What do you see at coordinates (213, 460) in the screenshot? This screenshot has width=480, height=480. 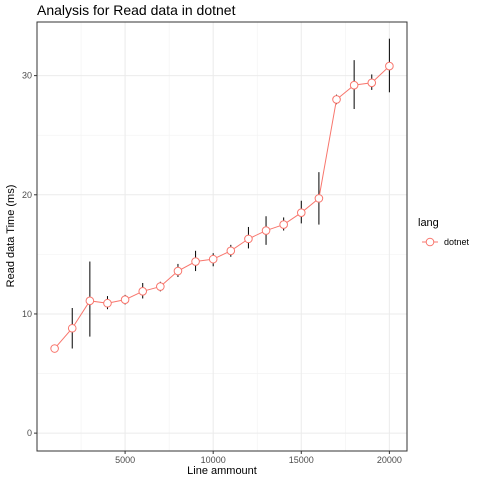 I see `x-tick-label: 10000` at bounding box center [213, 460].